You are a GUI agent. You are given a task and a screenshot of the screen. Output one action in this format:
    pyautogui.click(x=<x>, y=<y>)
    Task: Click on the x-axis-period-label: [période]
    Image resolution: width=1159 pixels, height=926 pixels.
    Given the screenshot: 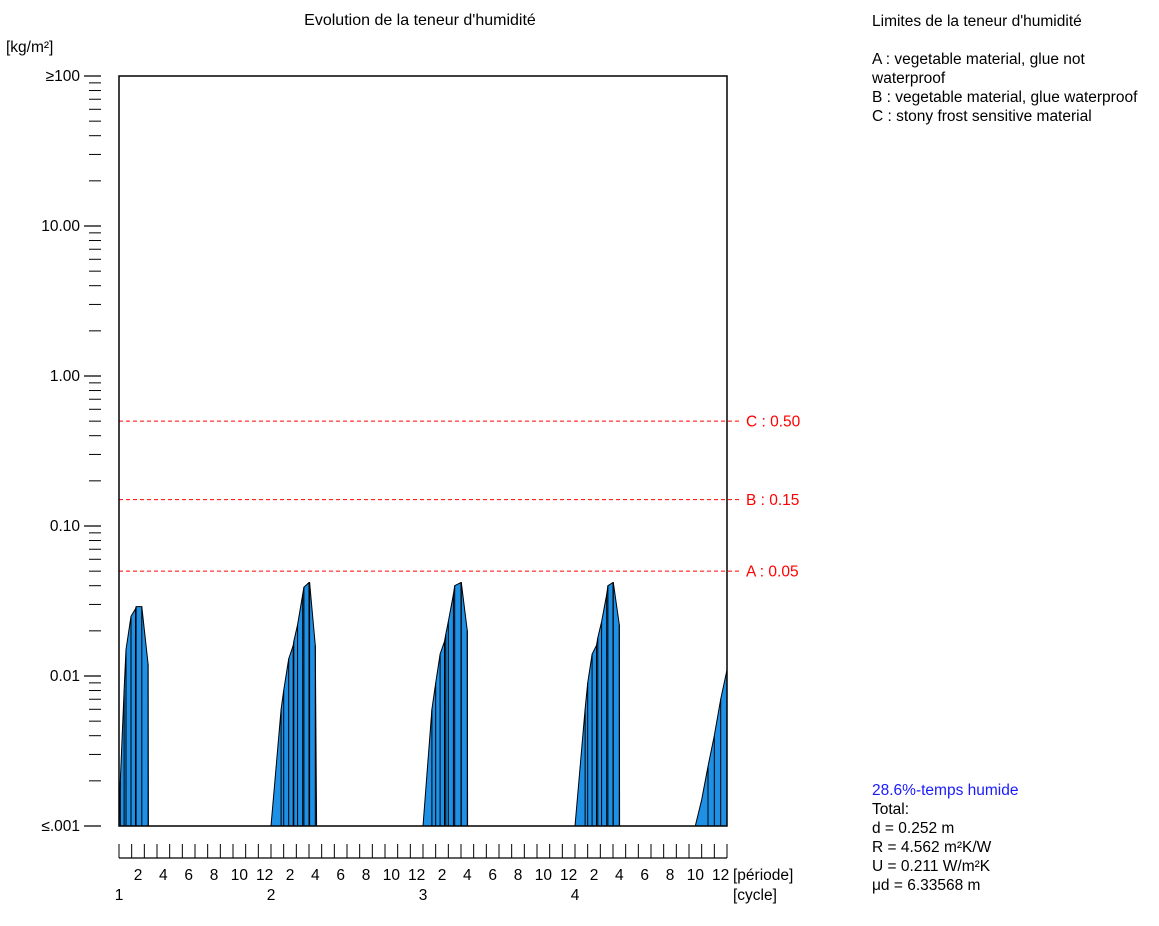 What is the action you would take?
    pyautogui.click(x=763, y=875)
    